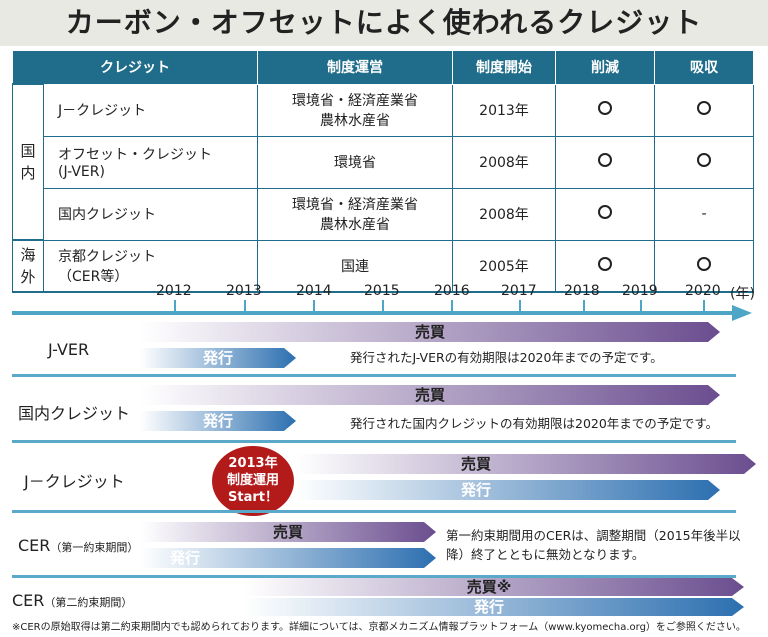  Describe the element at coordinates (704, 214) in the screenshot. I see `credit-absorption: -` at that location.